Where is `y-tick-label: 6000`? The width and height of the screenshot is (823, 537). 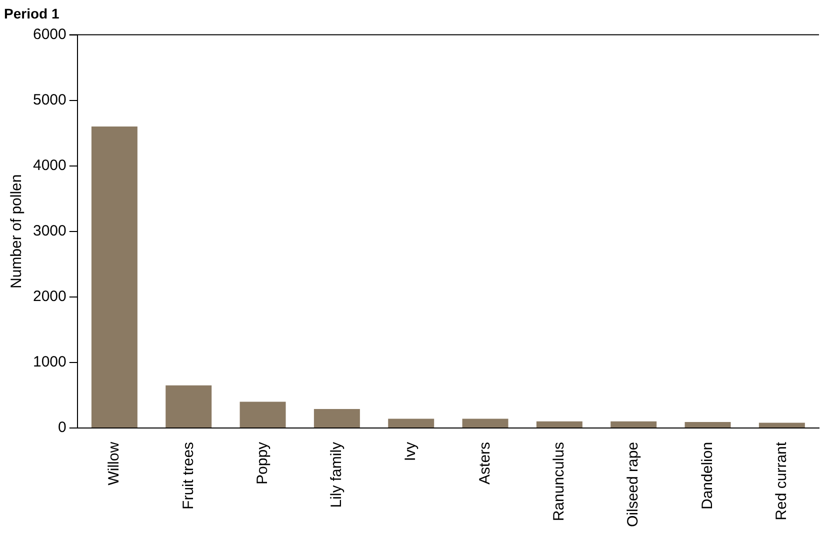 y-tick-label: 6000 is located at coordinates (49, 34).